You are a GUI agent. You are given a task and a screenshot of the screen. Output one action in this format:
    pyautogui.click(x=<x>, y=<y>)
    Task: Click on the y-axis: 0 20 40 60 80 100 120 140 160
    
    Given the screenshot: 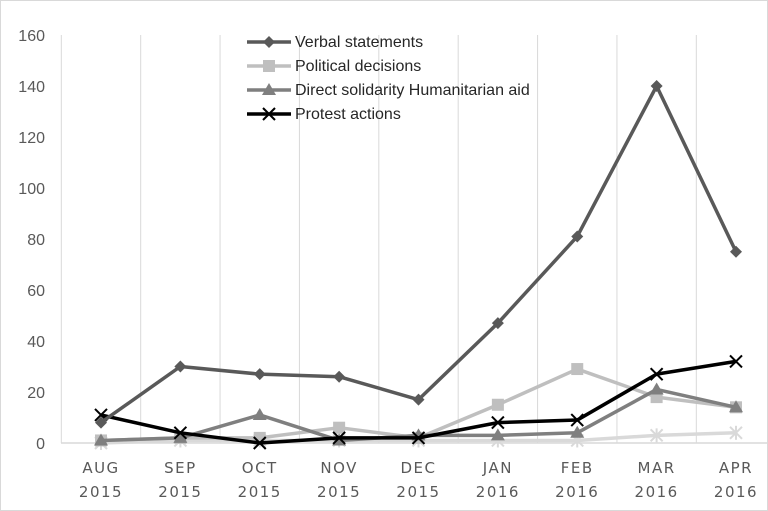 What is the action you would take?
    pyautogui.click(x=31, y=240)
    